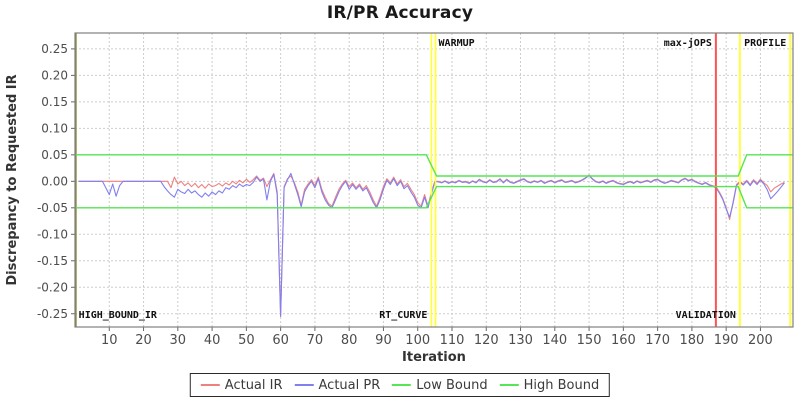  What do you see at coordinates (486, 340) in the screenshot?
I see `x-tick-label: 120` at bounding box center [486, 340].